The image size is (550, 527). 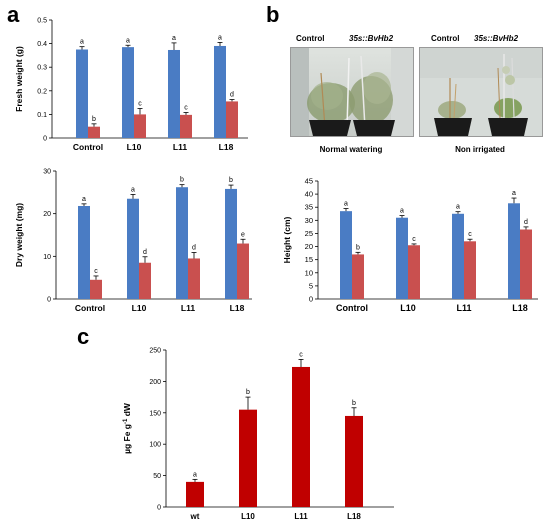 I want to click on y-axis-label: µg Fe g-1 dW, so click(x=127, y=428).